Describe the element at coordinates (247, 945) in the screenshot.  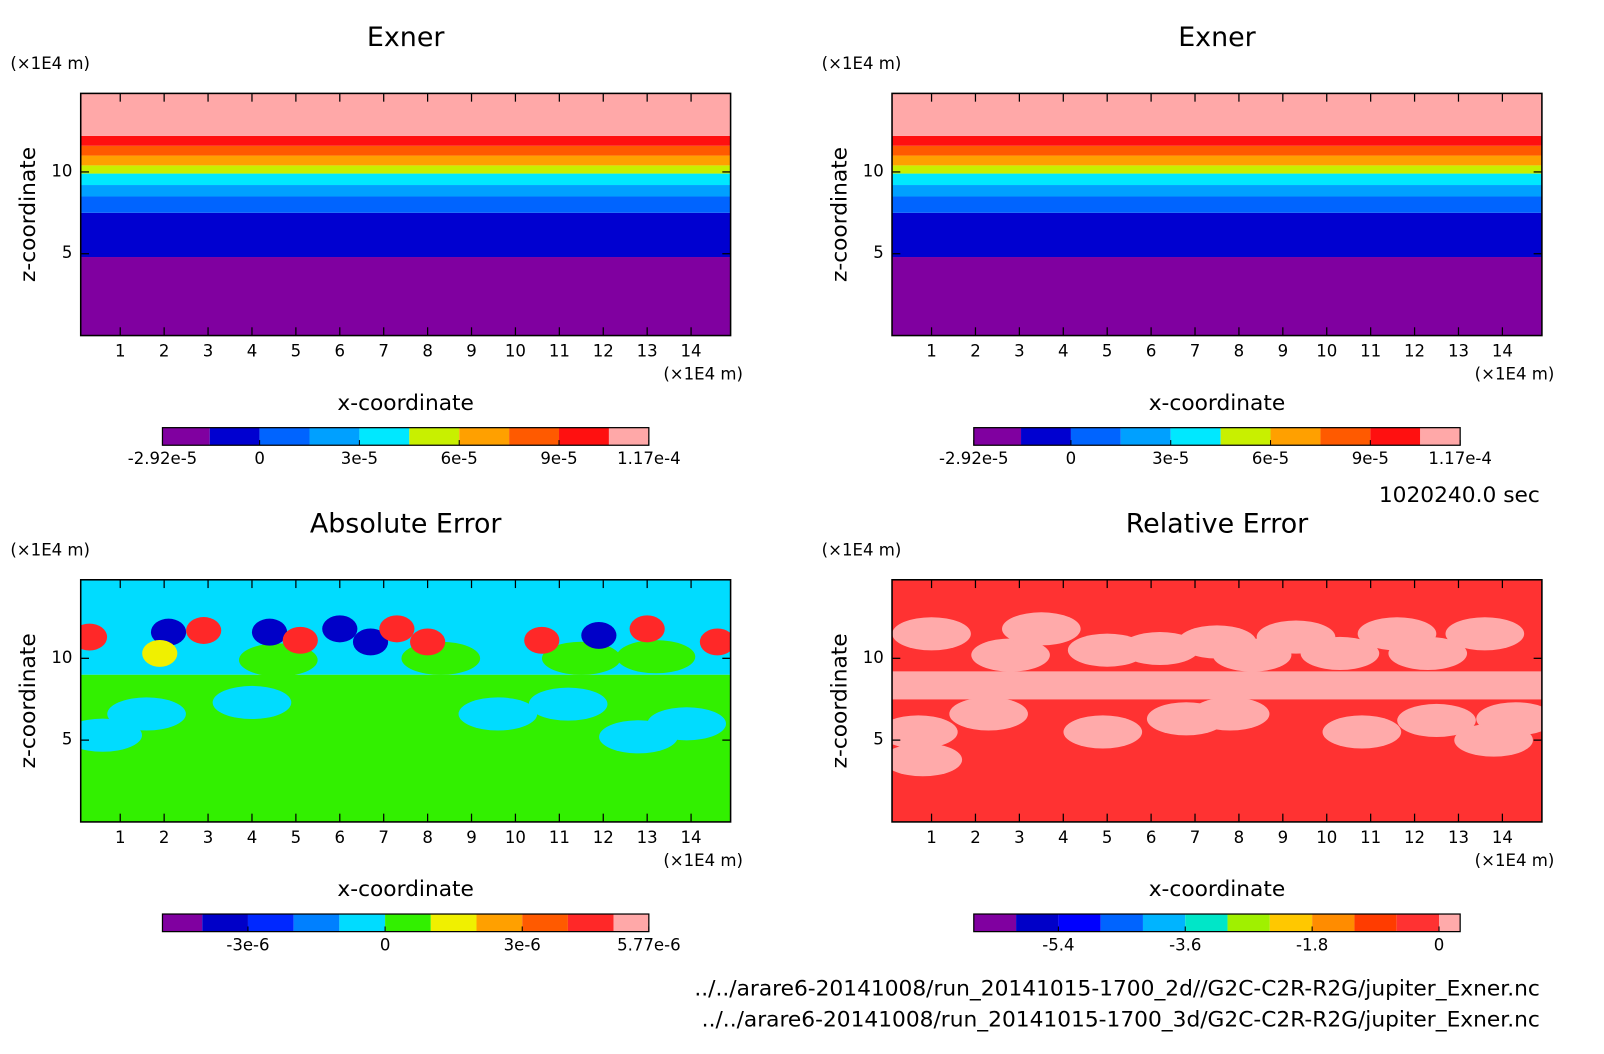
I see `colorbar-tick-label: -3e-6` at that location.